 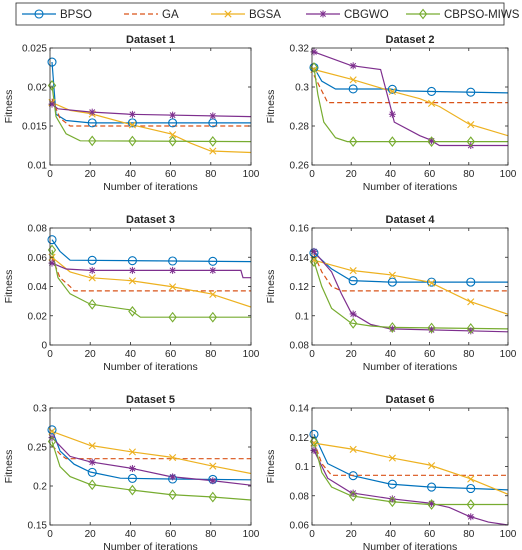 What do you see at coordinates (76, 15) in the screenshot?
I see `legend-label: BPSO` at bounding box center [76, 15].